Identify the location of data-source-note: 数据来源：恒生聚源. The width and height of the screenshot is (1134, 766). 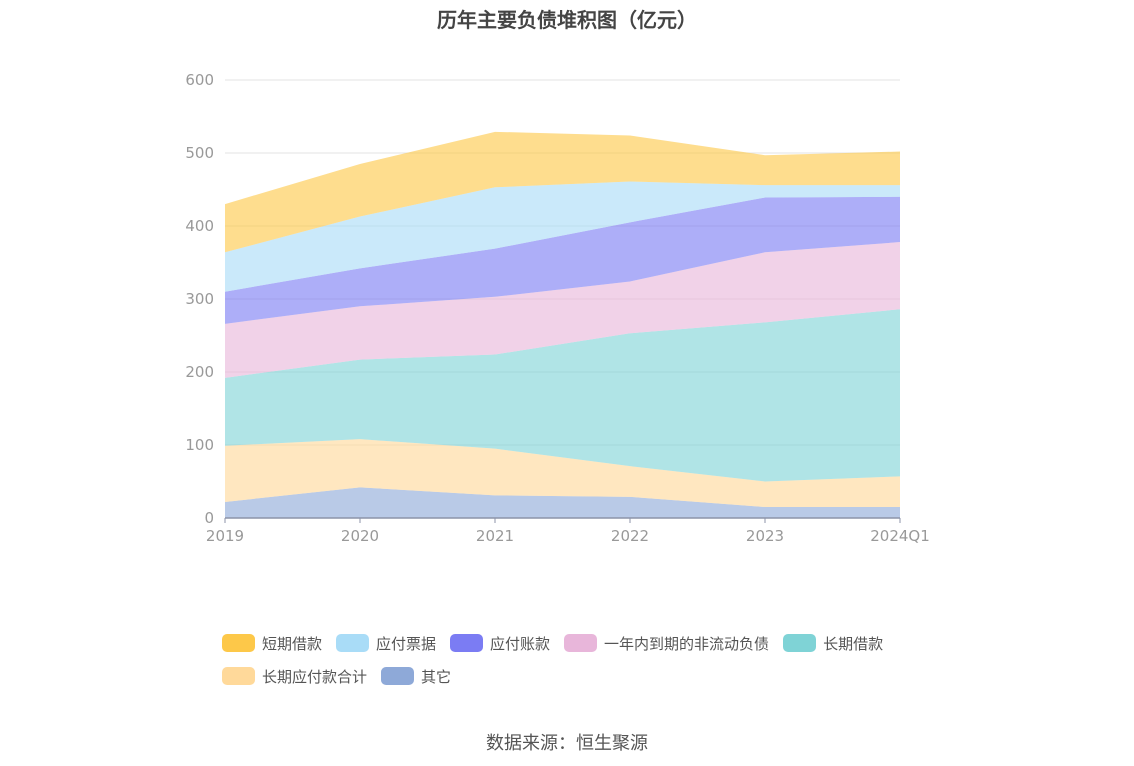
(567, 743).